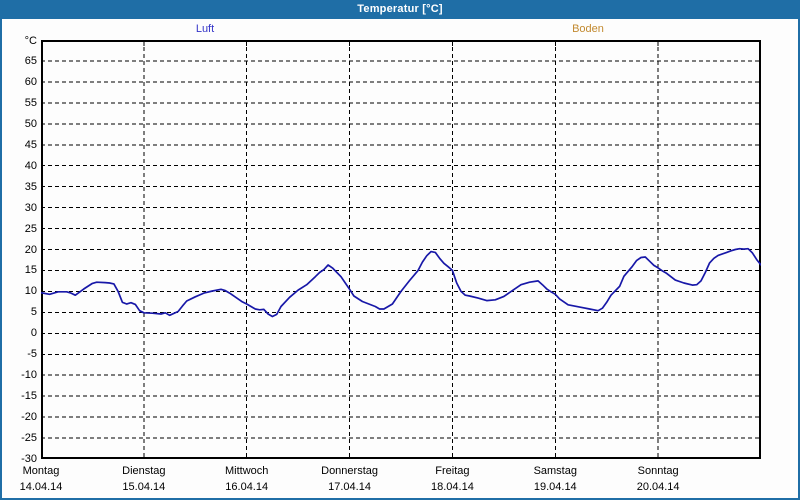 The height and width of the screenshot is (500, 800). I want to click on day-date: 16.04.14, so click(247, 487).